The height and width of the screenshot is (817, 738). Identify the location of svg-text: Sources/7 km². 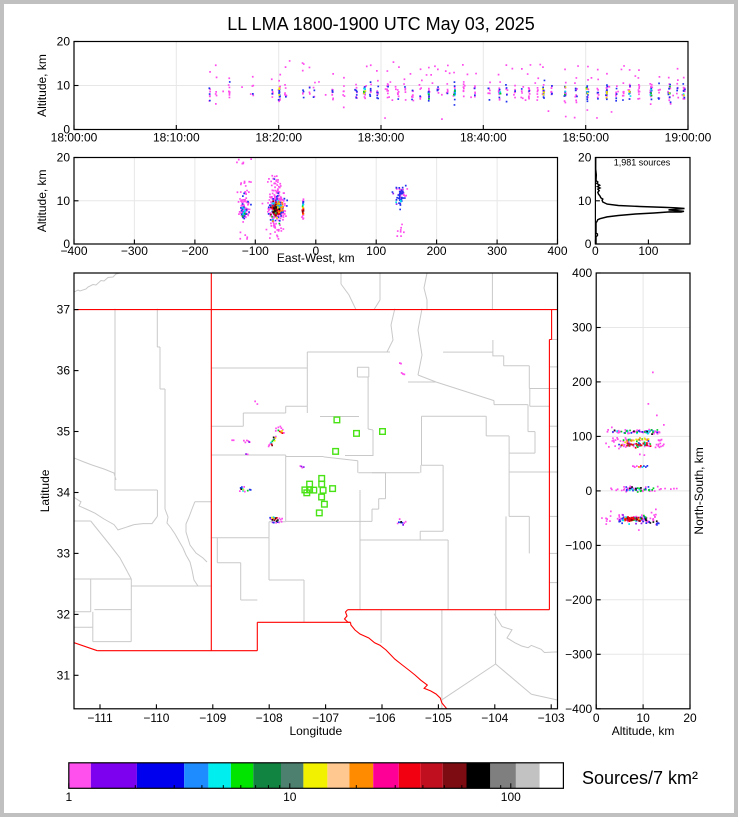
(640, 778).